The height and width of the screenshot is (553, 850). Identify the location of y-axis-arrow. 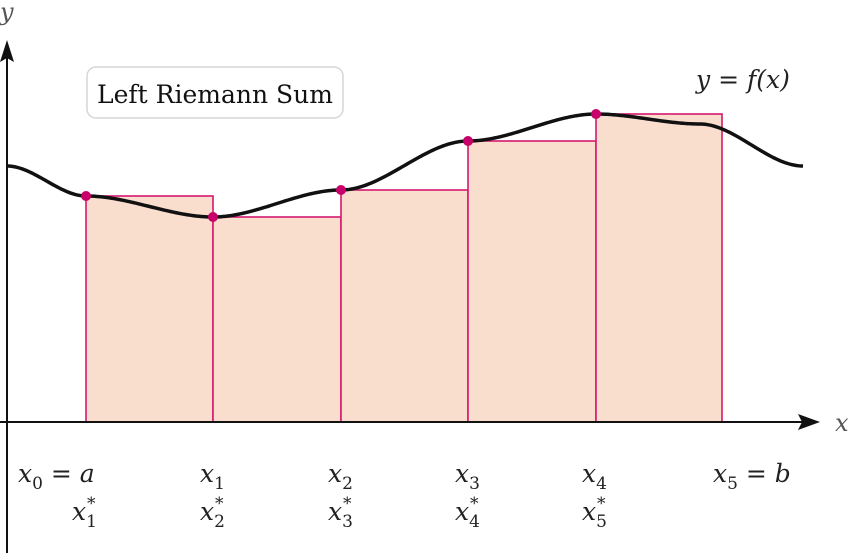
(7, 51).